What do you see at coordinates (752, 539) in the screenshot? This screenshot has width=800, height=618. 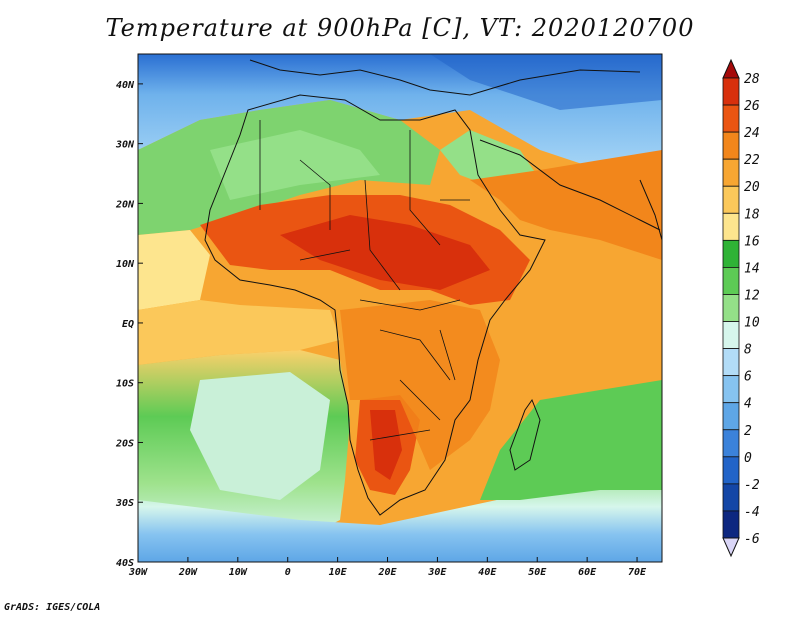 I see `colorbar-label: -6` at bounding box center [752, 539].